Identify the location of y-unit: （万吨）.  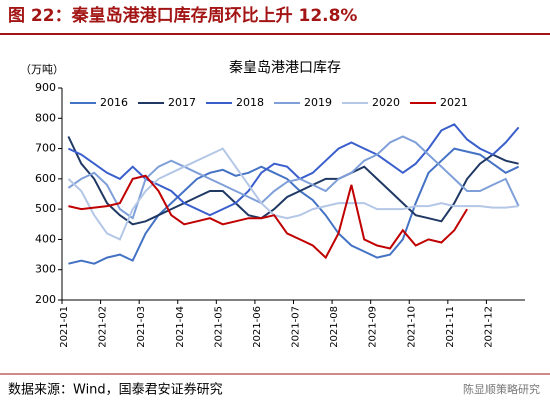
(42, 69).